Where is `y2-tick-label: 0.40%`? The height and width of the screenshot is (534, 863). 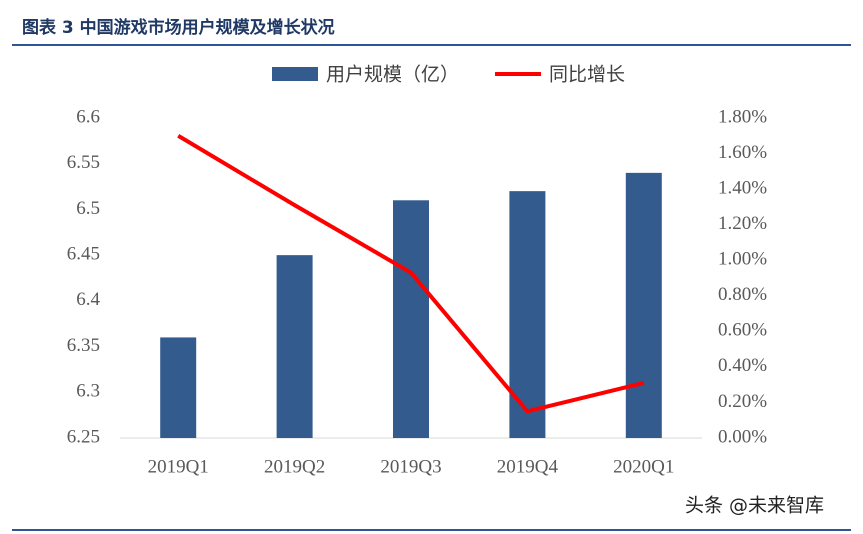 y2-tick-label: 0.40% is located at coordinates (742, 365).